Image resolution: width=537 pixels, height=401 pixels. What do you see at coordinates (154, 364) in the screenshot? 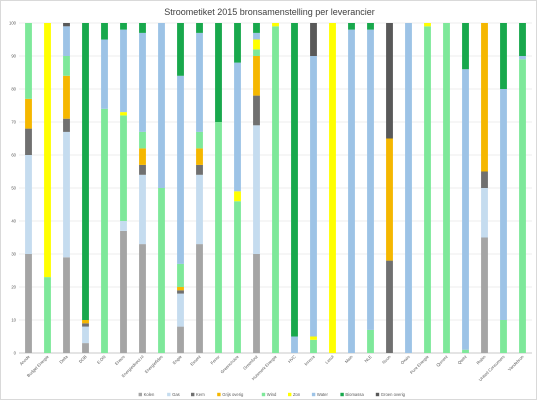
I see `x-tick-label: Energiefides` at bounding box center [154, 364].